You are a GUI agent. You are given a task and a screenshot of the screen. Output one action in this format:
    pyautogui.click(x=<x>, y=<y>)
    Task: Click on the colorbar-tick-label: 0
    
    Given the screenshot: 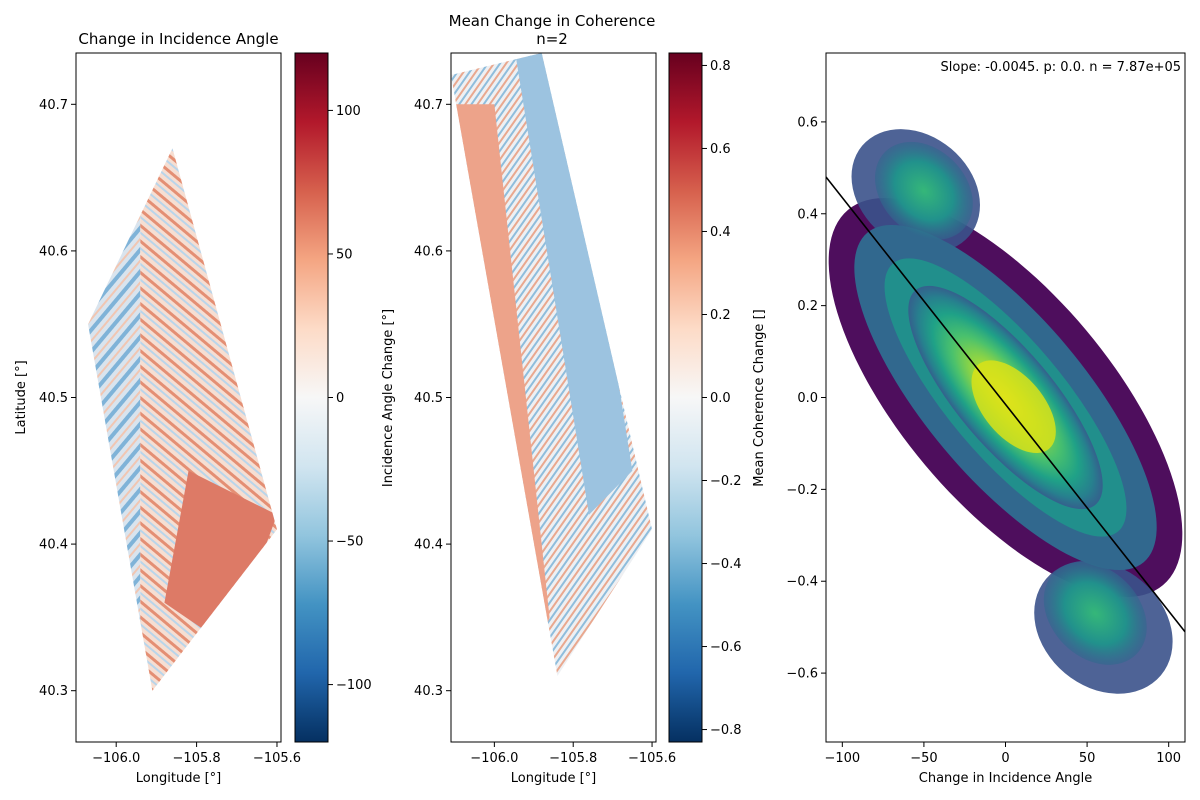 What is the action you would take?
    pyautogui.click(x=340, y=398)
    